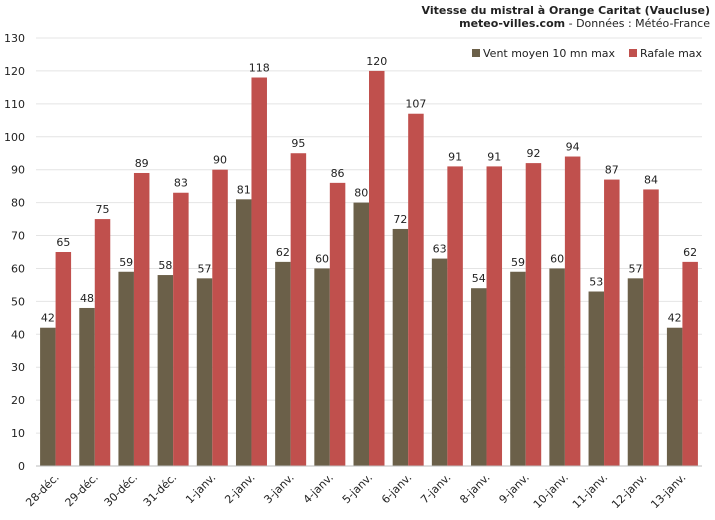  I want to click on x-tick-label: 28-déc., so click(42, 490).